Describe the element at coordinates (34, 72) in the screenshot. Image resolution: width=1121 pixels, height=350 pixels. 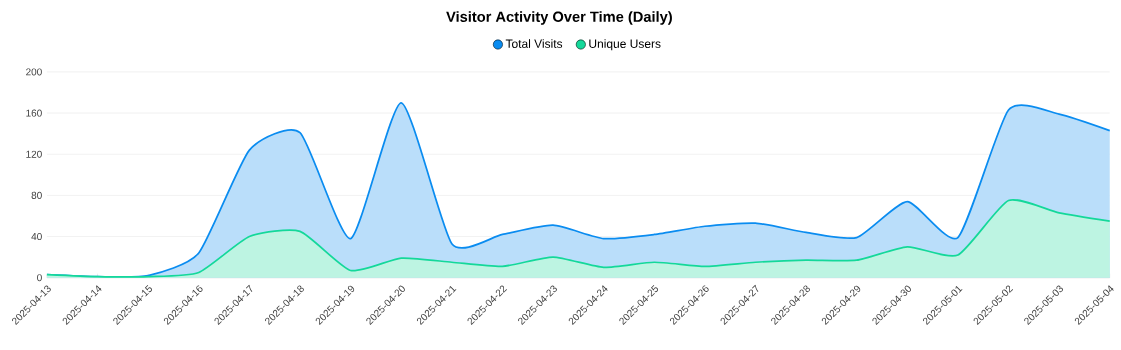
I see `y-tick-label: 200` at that location.